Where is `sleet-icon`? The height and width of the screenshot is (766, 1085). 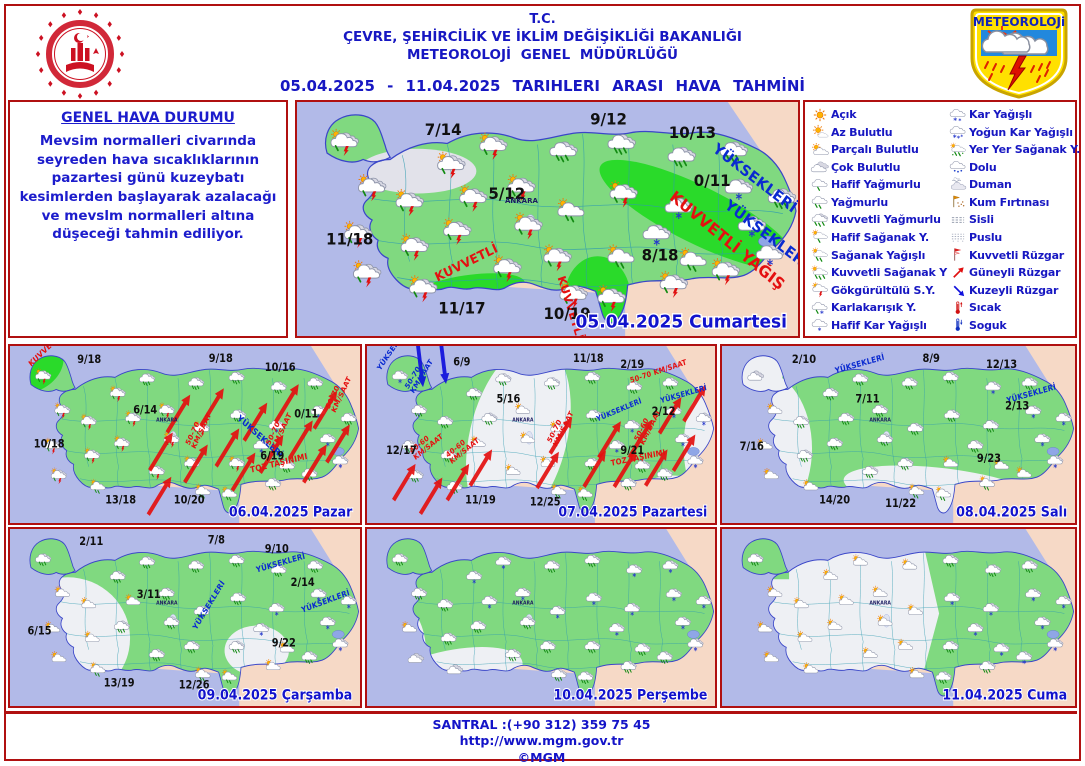
sleet-icon is located at coordinates (820, 308).